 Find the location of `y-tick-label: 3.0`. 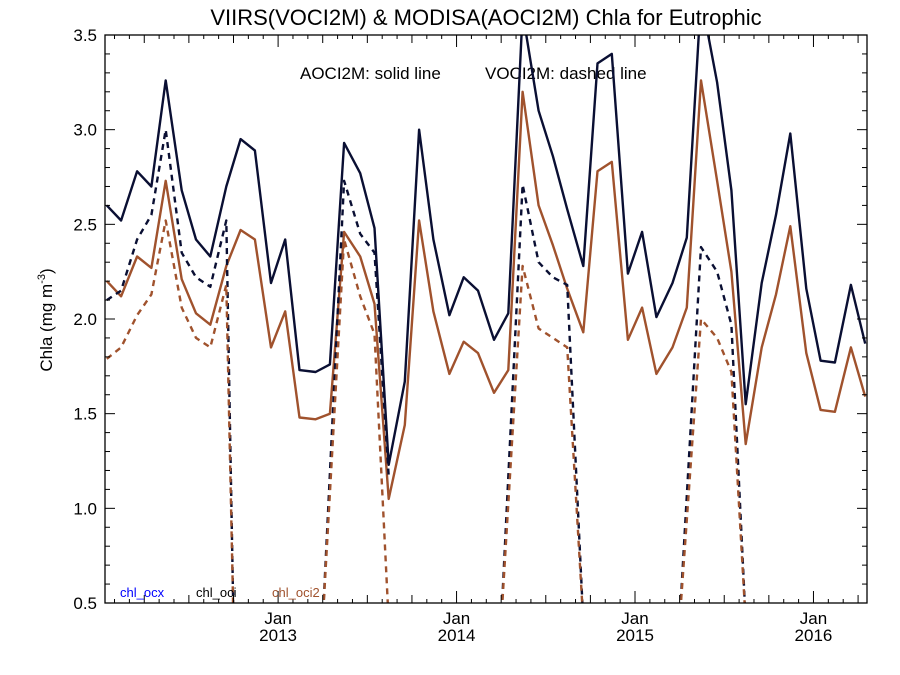

y-tick-label: 3.0 is located at coordinates (85, 130).